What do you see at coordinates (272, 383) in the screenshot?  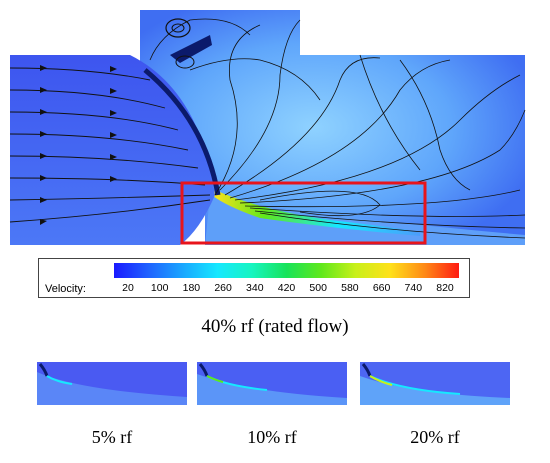 I see `thumbnail-10pct` at bounding box center [272, 383].